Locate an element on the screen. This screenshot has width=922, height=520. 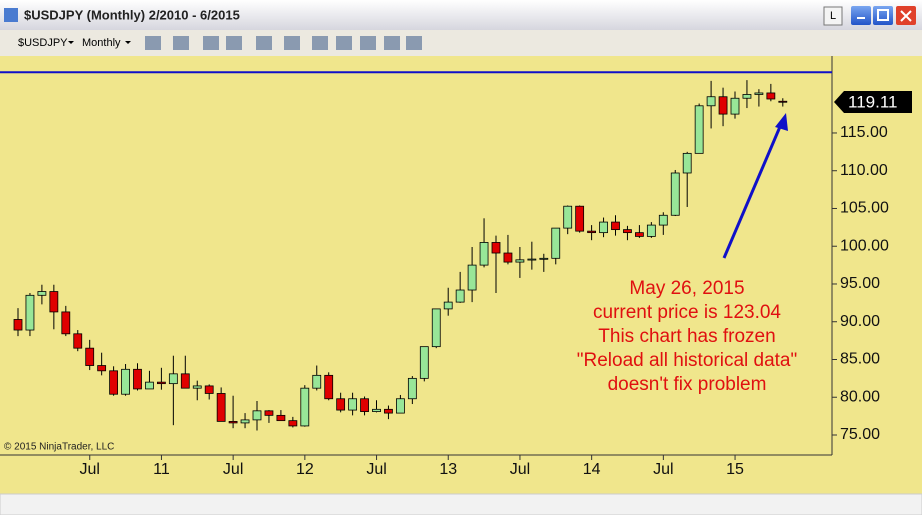
y-tick-label: 95.00 is located at coordinates (860, 283).